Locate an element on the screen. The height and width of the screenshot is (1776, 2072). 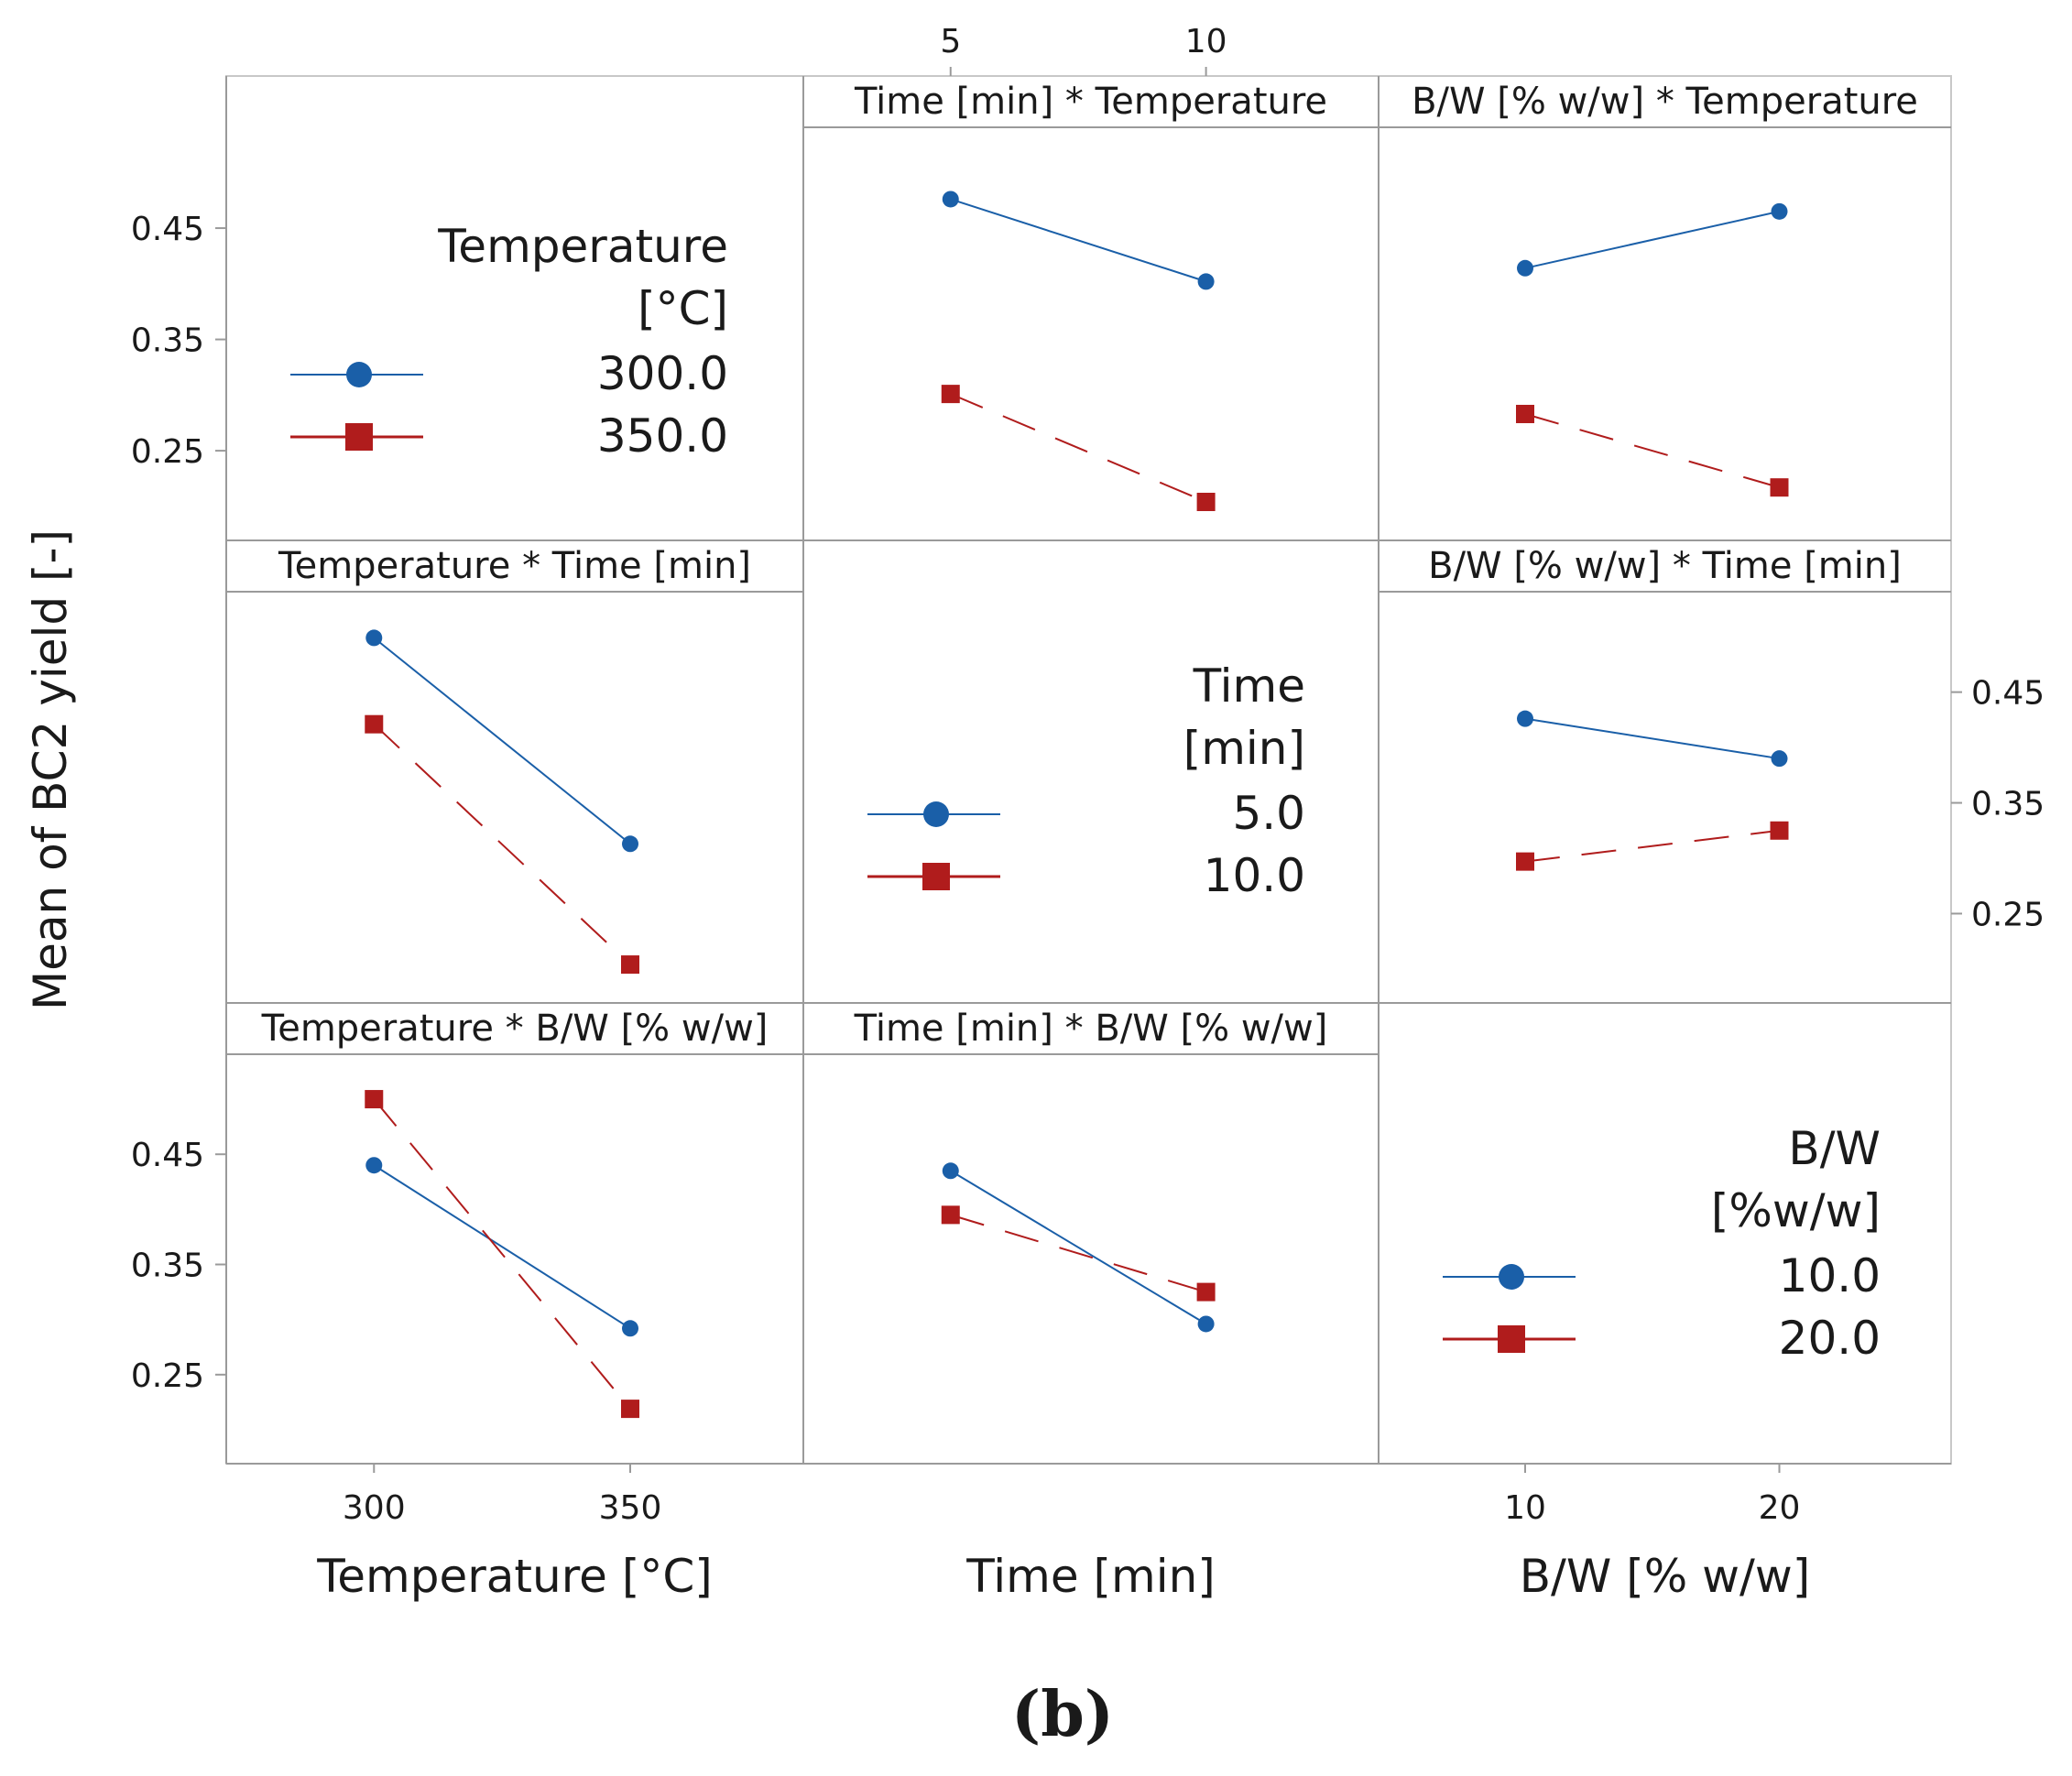
x-tick-label: 350 is located at coordinates (631, 1508).